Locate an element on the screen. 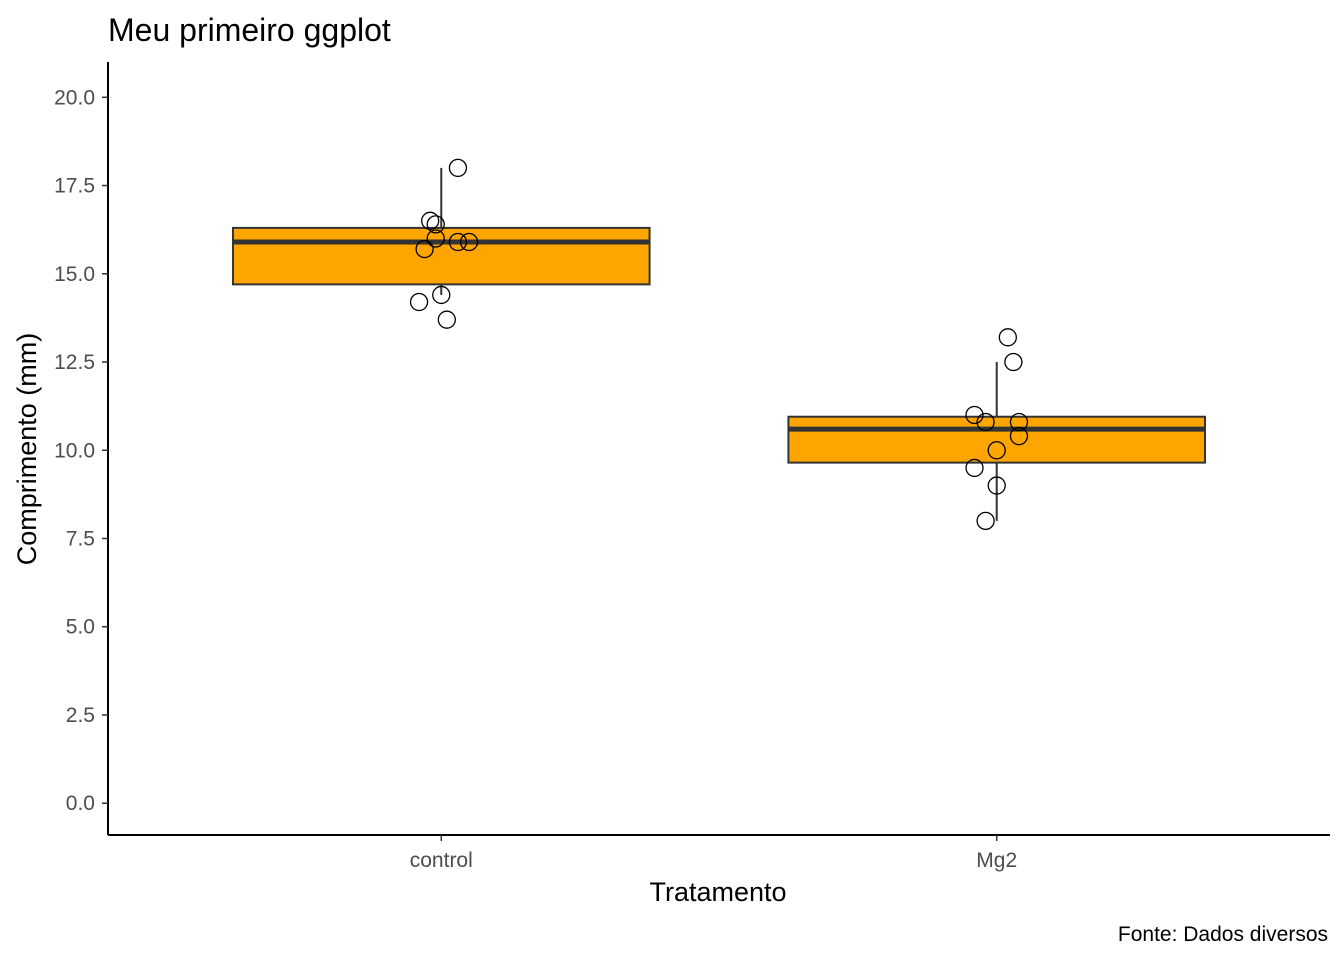 The width and height of the screenshot is (1344, 960). chart-title: Meu primeiro ggplot is located at coordinates (249, 30).